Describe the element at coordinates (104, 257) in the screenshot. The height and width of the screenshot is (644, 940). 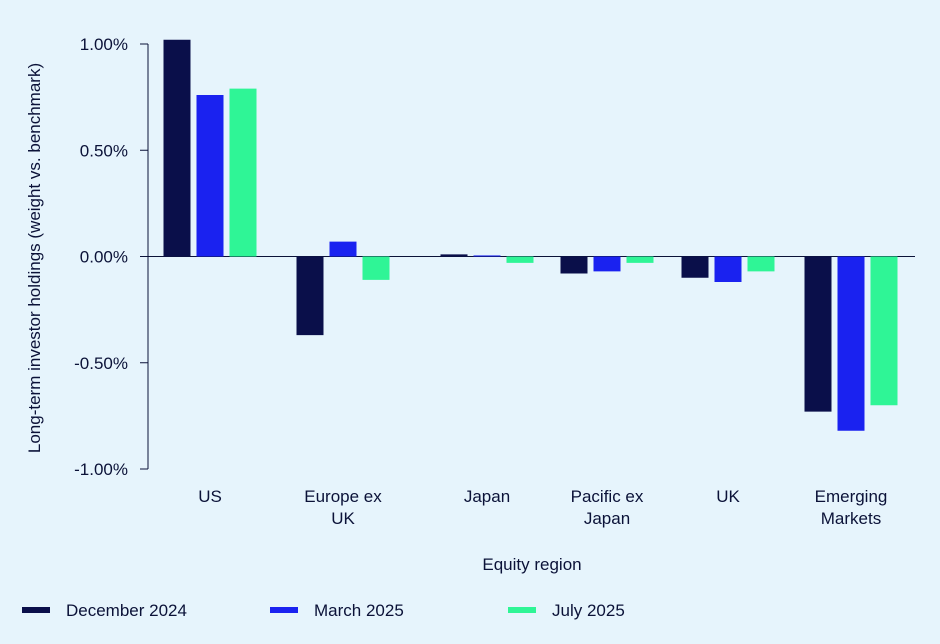
I see `y-tick-label: 0.00%` at that location.